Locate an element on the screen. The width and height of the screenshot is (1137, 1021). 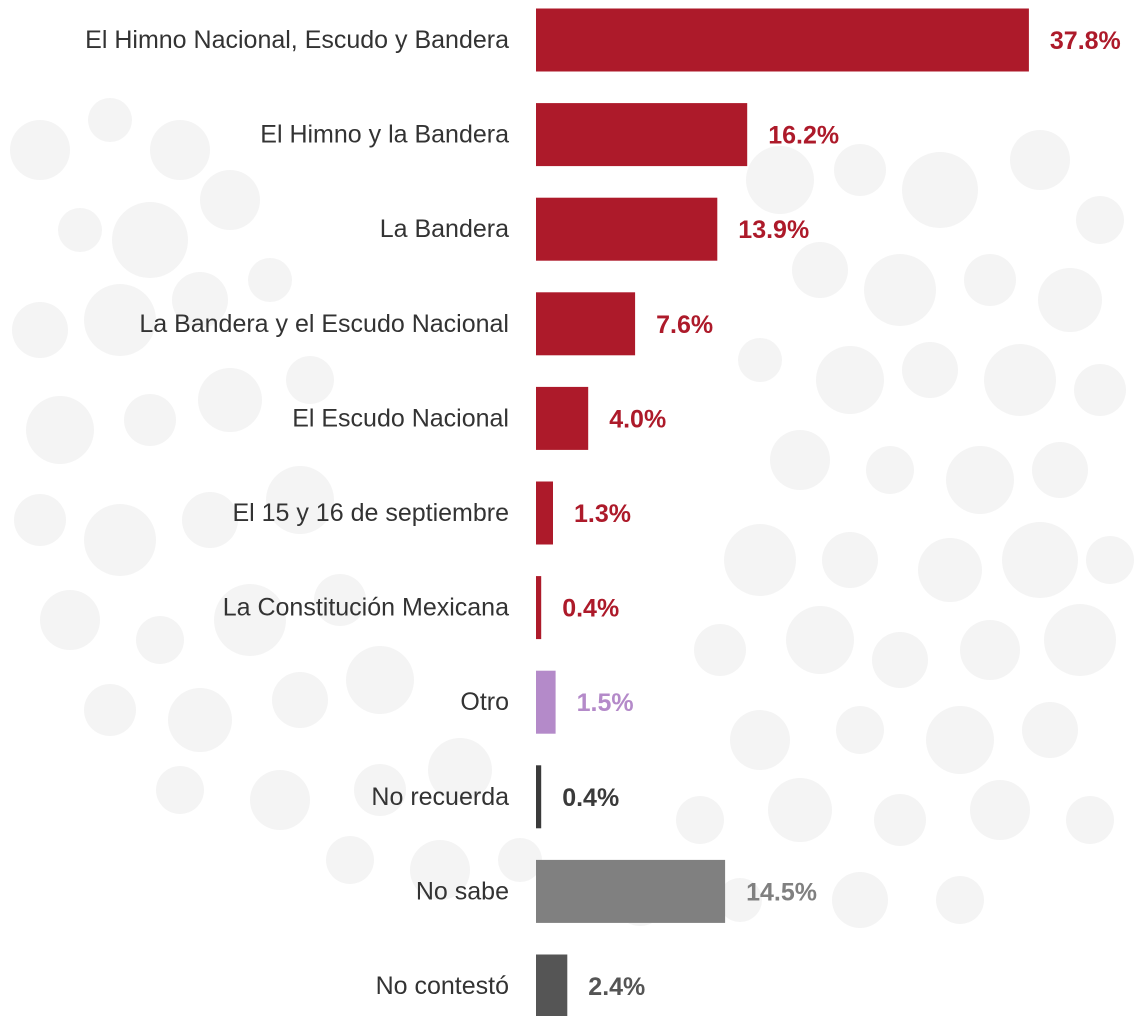
category-label-la-bandera-y-el-escudo-nacional: La Bandera y el Escudo Nacional is located at coordinates (324, 324).